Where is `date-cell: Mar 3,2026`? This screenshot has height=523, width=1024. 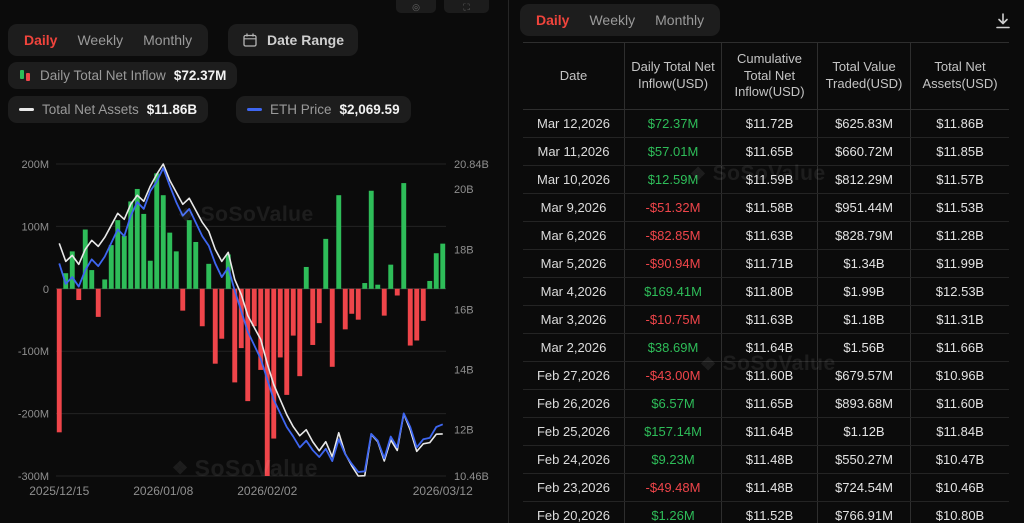 date-cell: Mar 3,2026 is located at coordinates (574, 319).